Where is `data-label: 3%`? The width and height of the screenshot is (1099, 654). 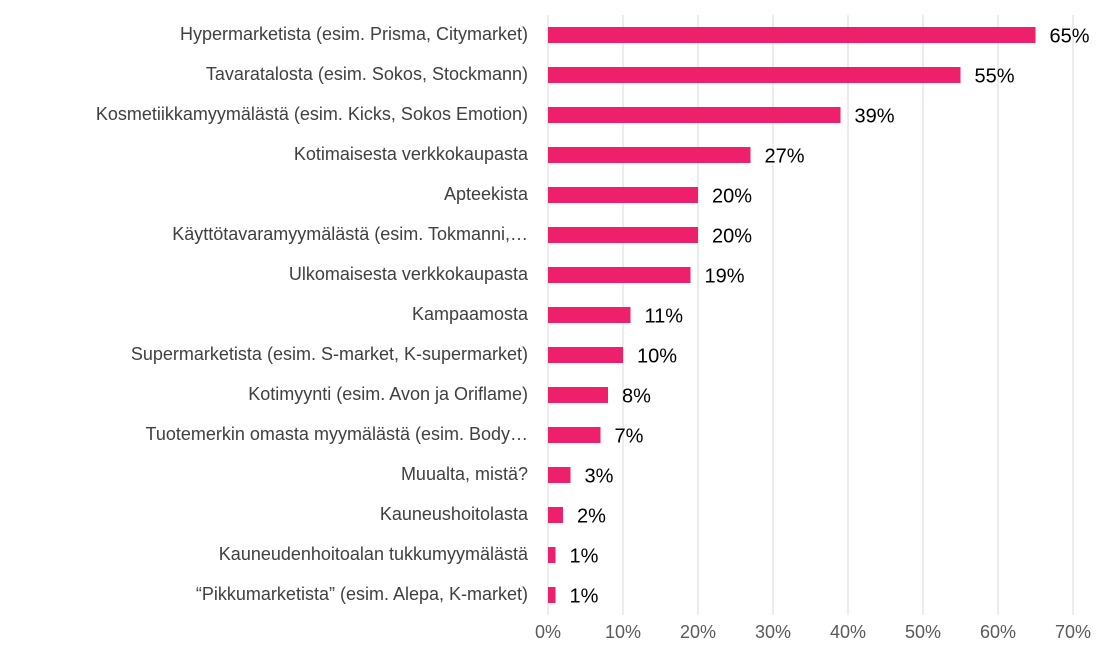 data-label: 3% is located at coordinates (599, 476).